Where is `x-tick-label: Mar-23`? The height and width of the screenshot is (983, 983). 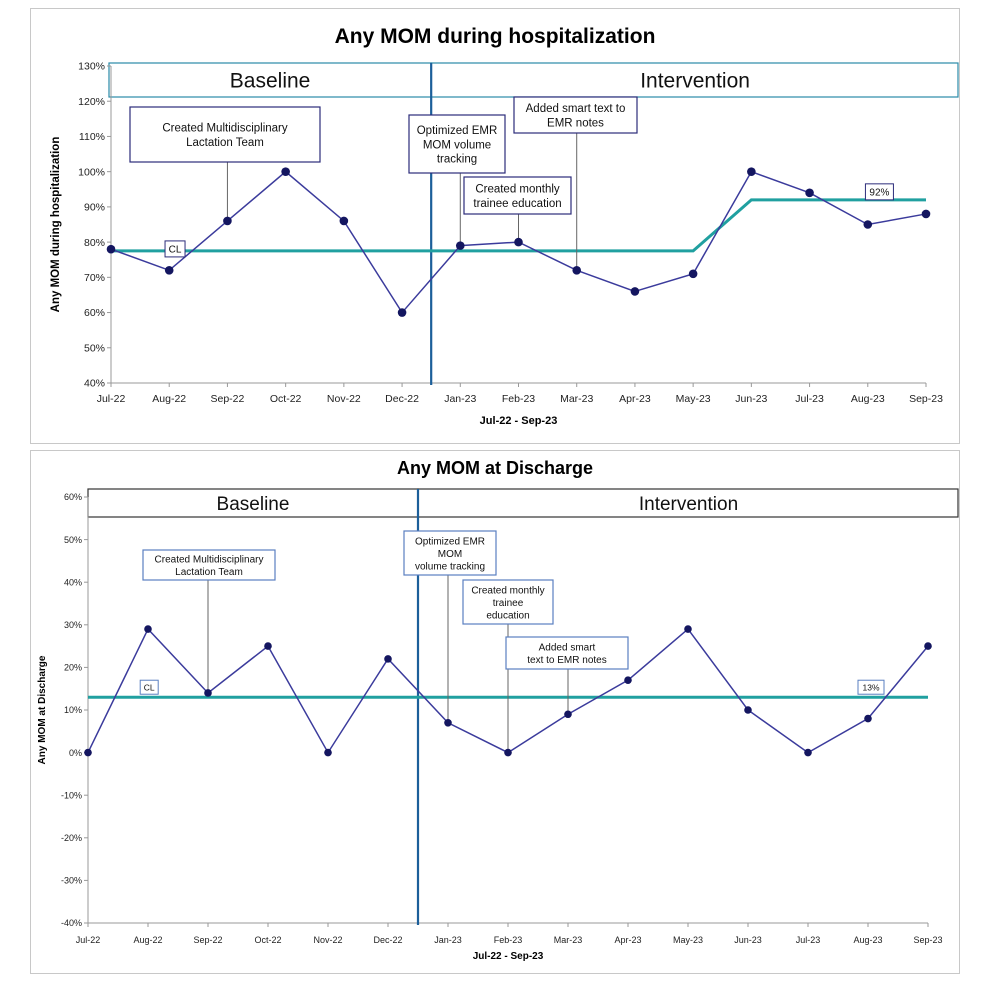 x-tick-label: Mar-23 is located at coordinates (568, 940).